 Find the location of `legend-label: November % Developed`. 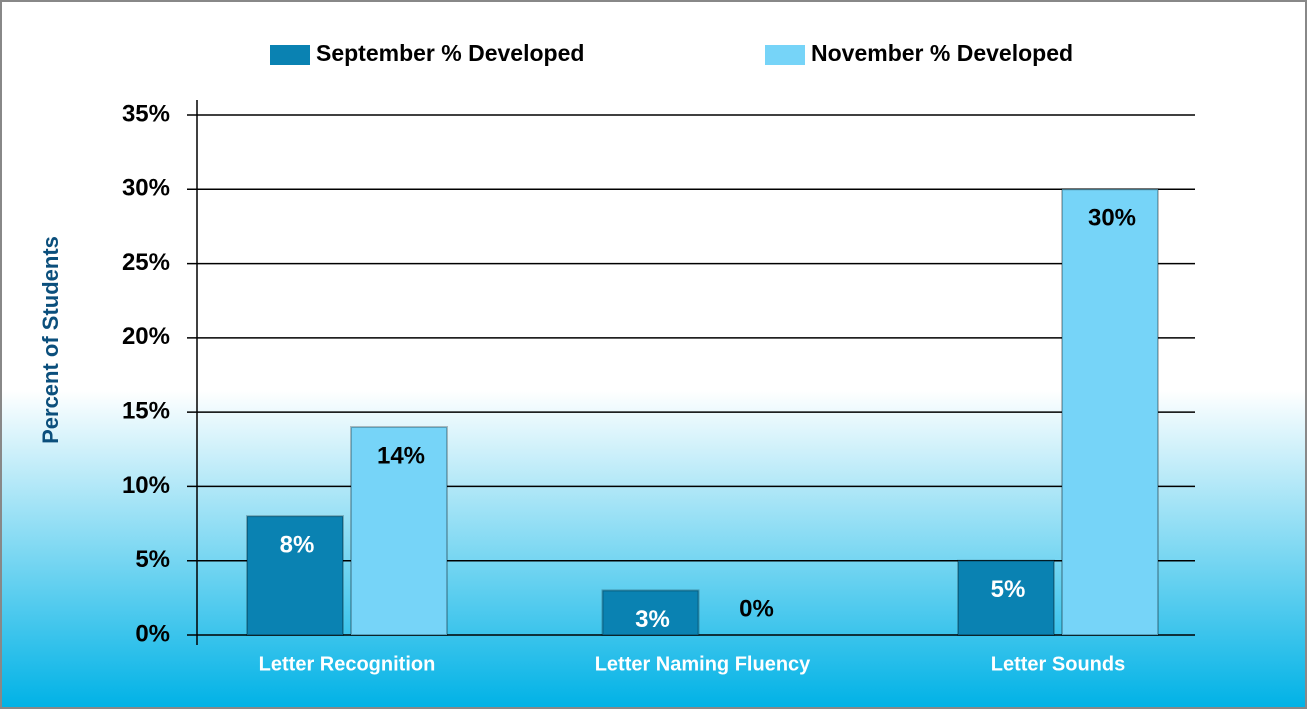

legend-label: November % Developed is located at coordinates (942, 53).